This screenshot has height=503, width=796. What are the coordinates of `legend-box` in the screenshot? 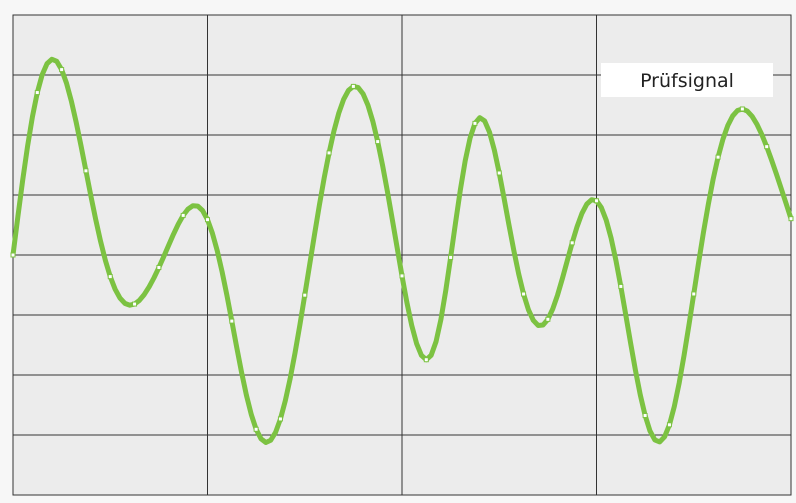 It's located at (687, 80).